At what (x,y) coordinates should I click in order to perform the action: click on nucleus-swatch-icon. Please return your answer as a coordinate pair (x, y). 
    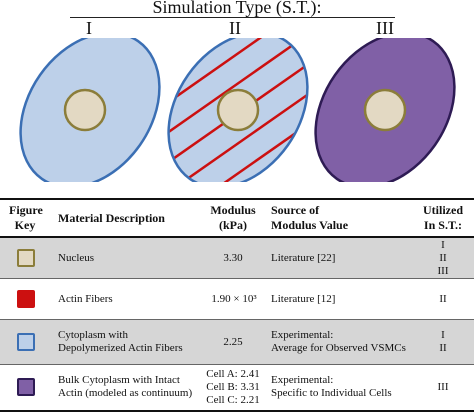
    Looking at the image, I should click on (26, 258).